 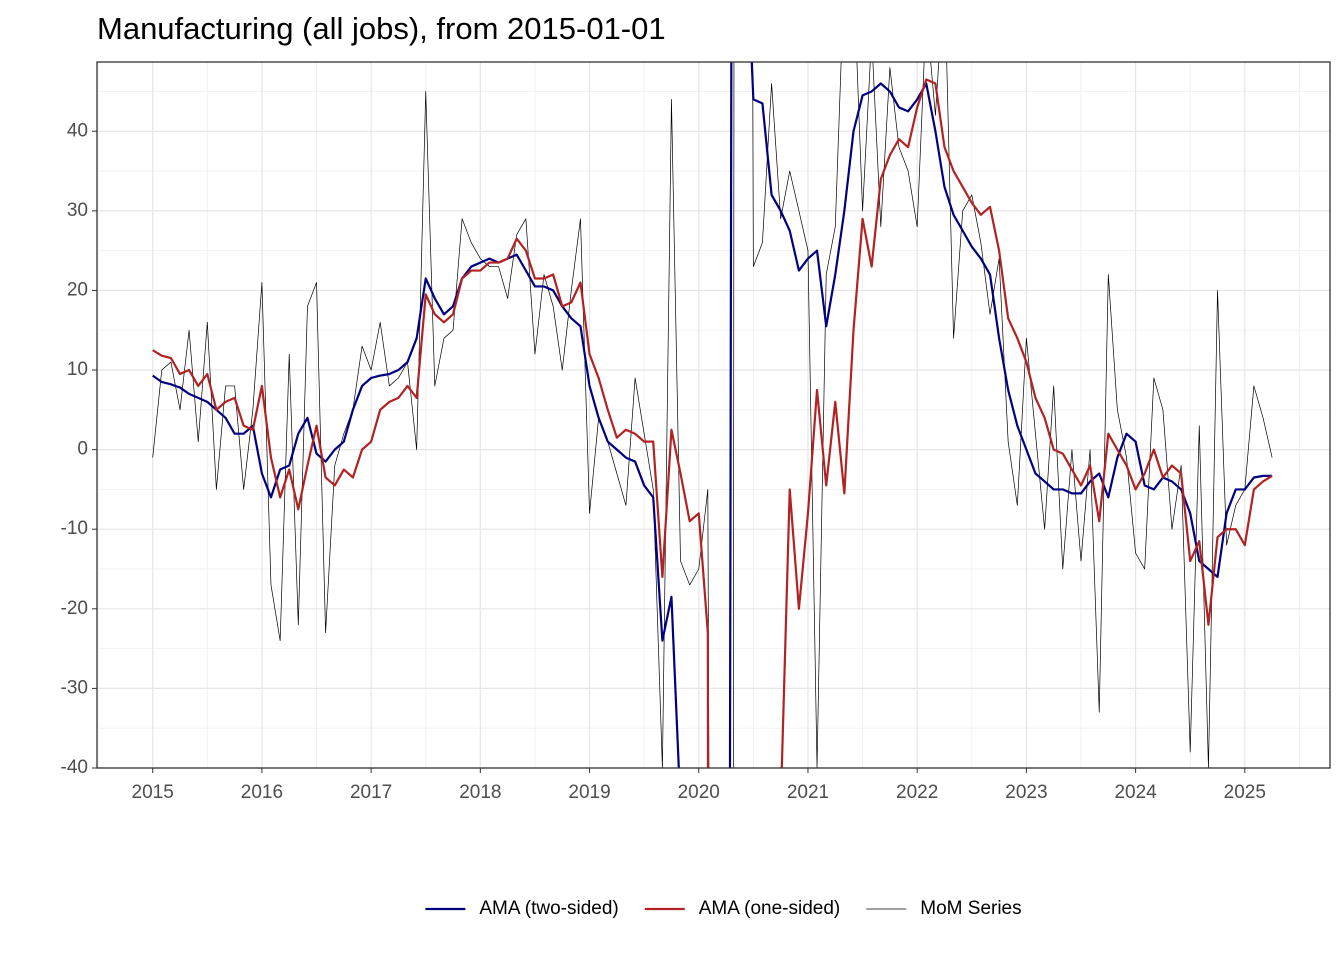 I want to click on y-tick-label: -10, so click(x=74, y=528).